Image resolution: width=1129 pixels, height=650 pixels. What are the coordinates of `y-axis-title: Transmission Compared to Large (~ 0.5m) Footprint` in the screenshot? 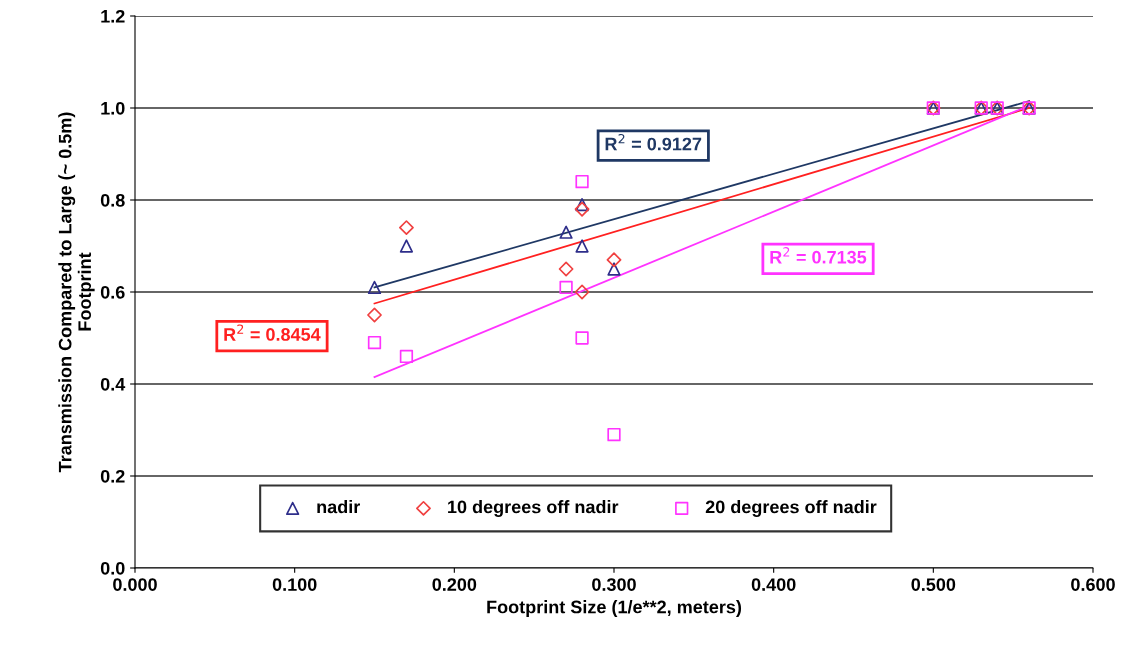 It's located at (76, 292).